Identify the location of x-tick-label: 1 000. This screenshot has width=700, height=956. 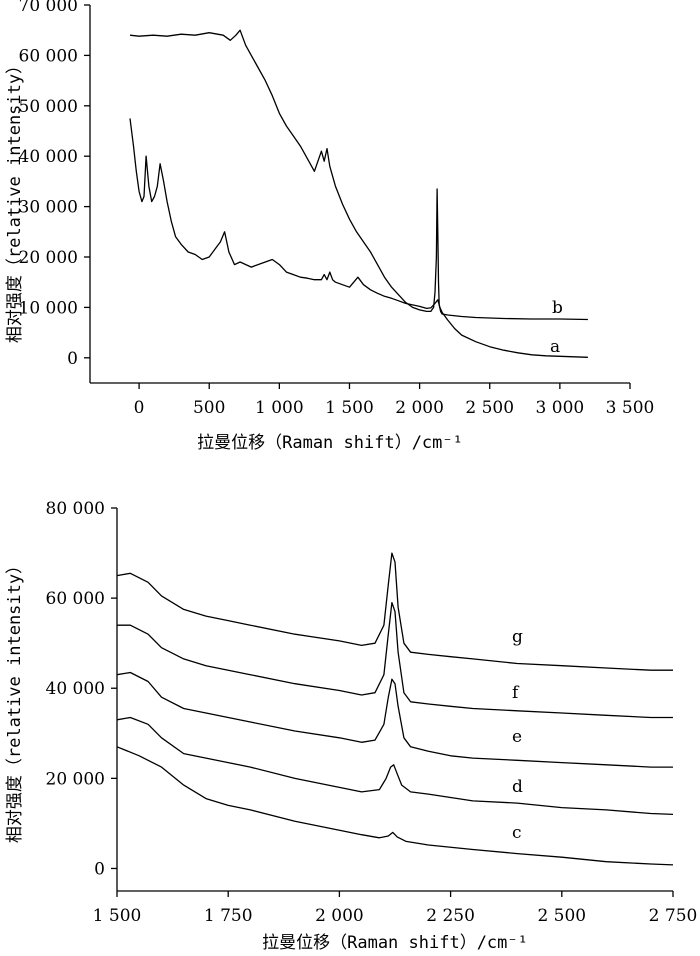
(279, 408).